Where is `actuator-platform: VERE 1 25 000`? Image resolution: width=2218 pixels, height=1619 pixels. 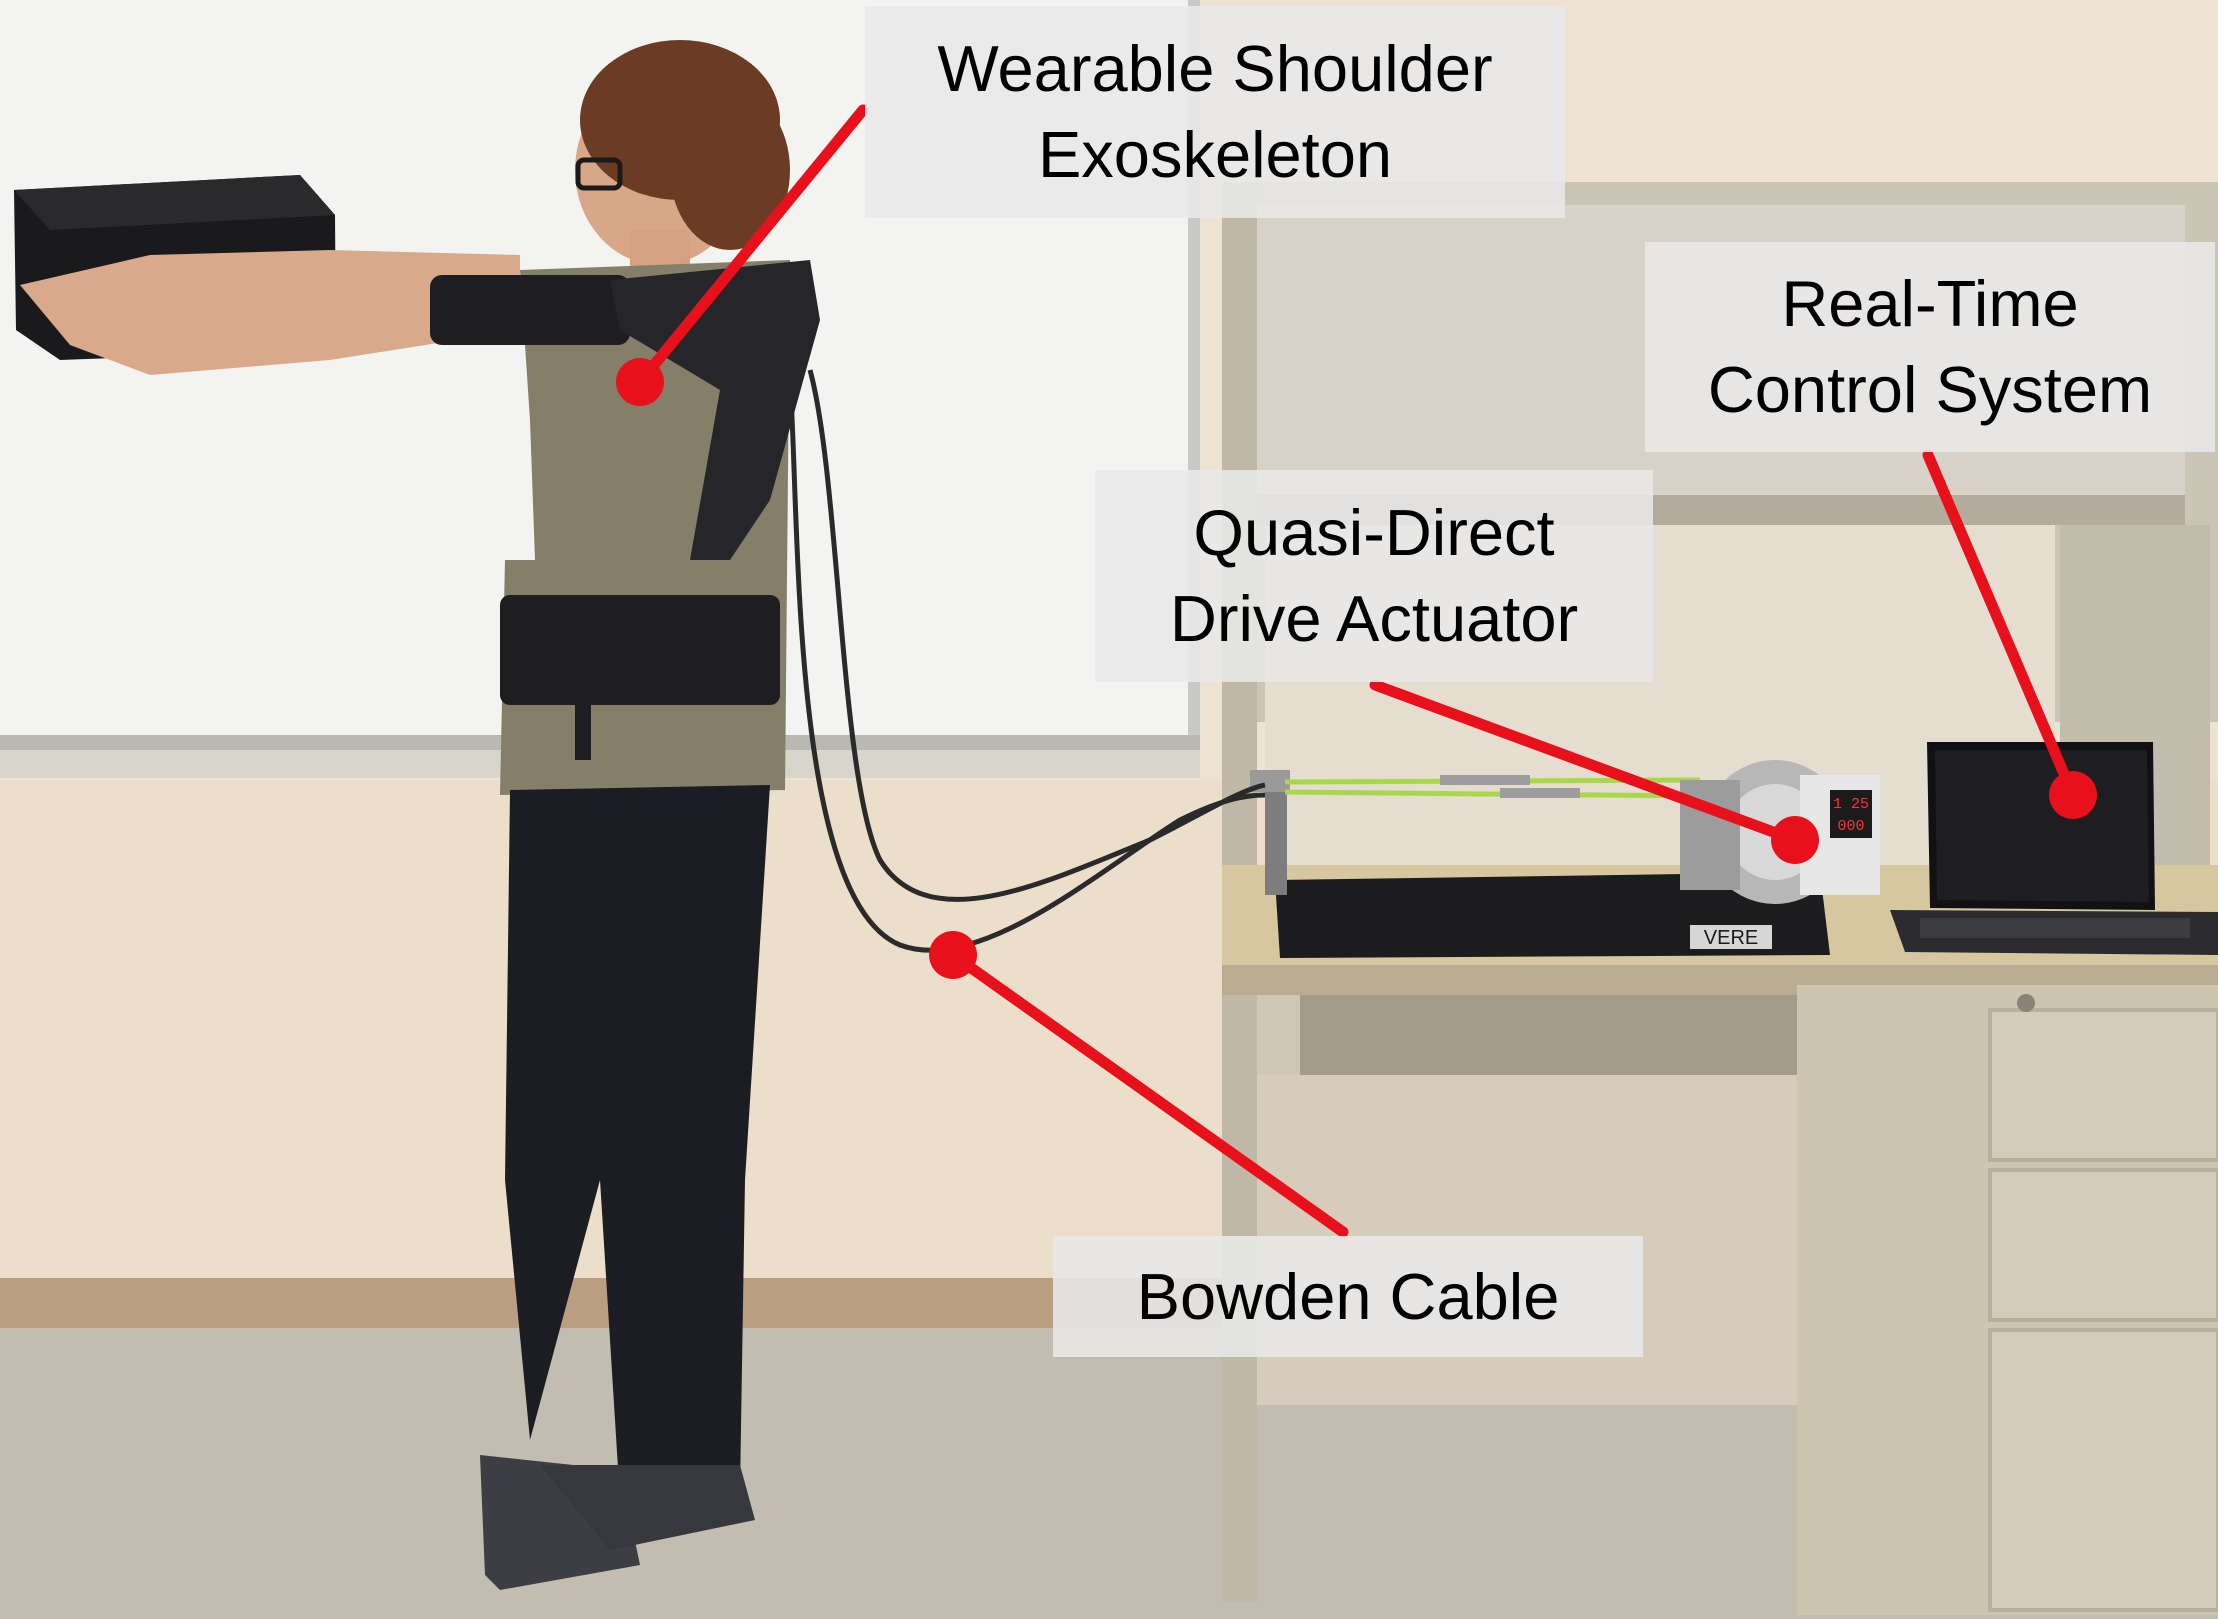
actuator-platform: VERE 1 25 000 is located at coordinates (1565, 859).